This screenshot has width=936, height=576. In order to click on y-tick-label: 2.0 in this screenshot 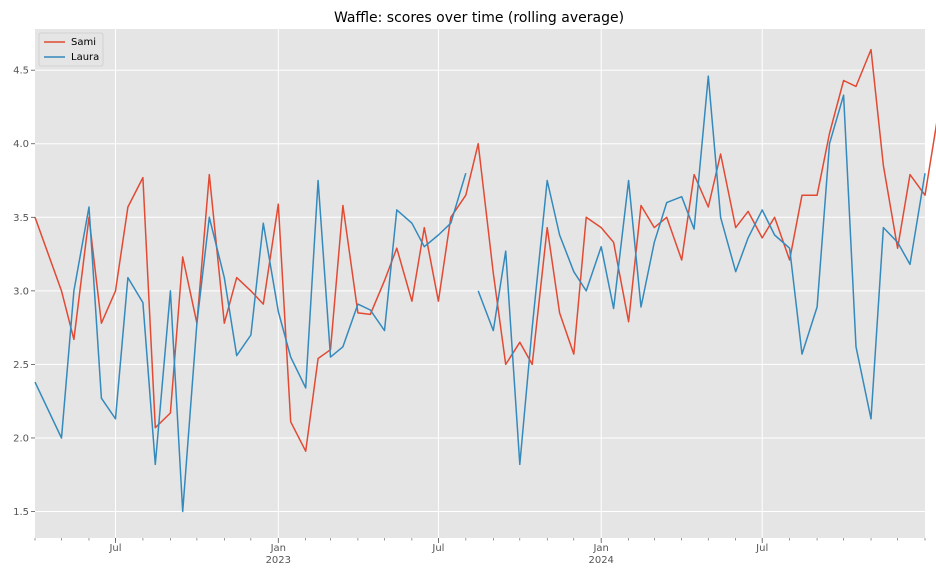, I will do `click(21, 438)`.